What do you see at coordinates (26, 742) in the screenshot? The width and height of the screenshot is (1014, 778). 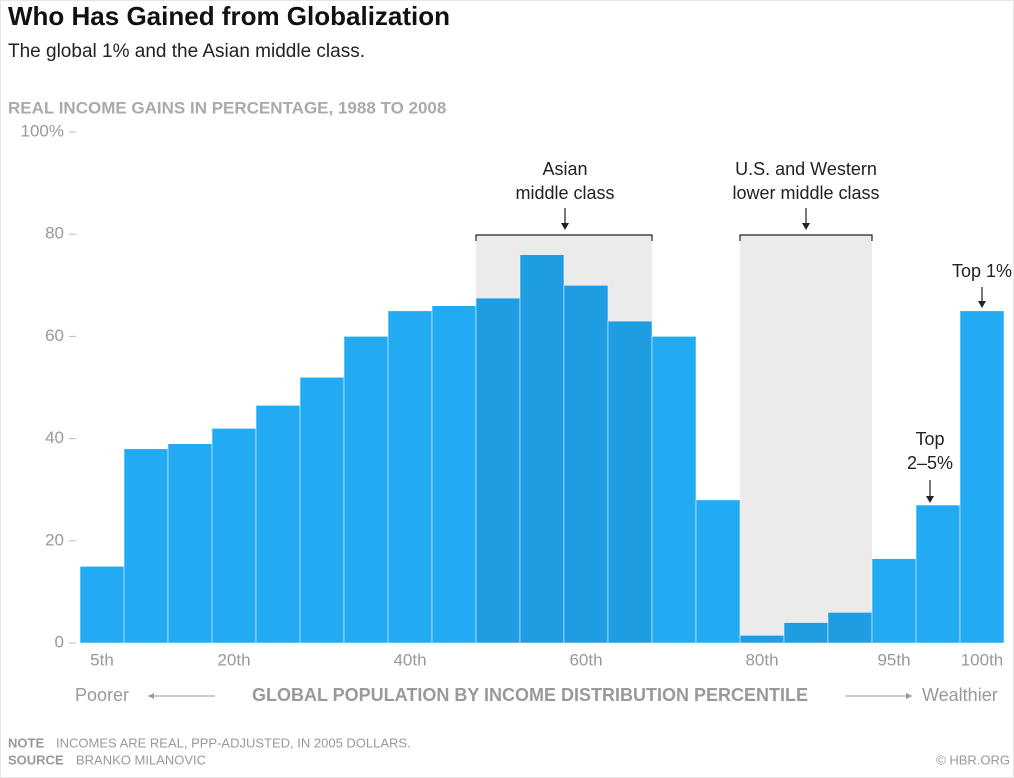 I see `note-label: NOTE` at bounding box center [26, 742].